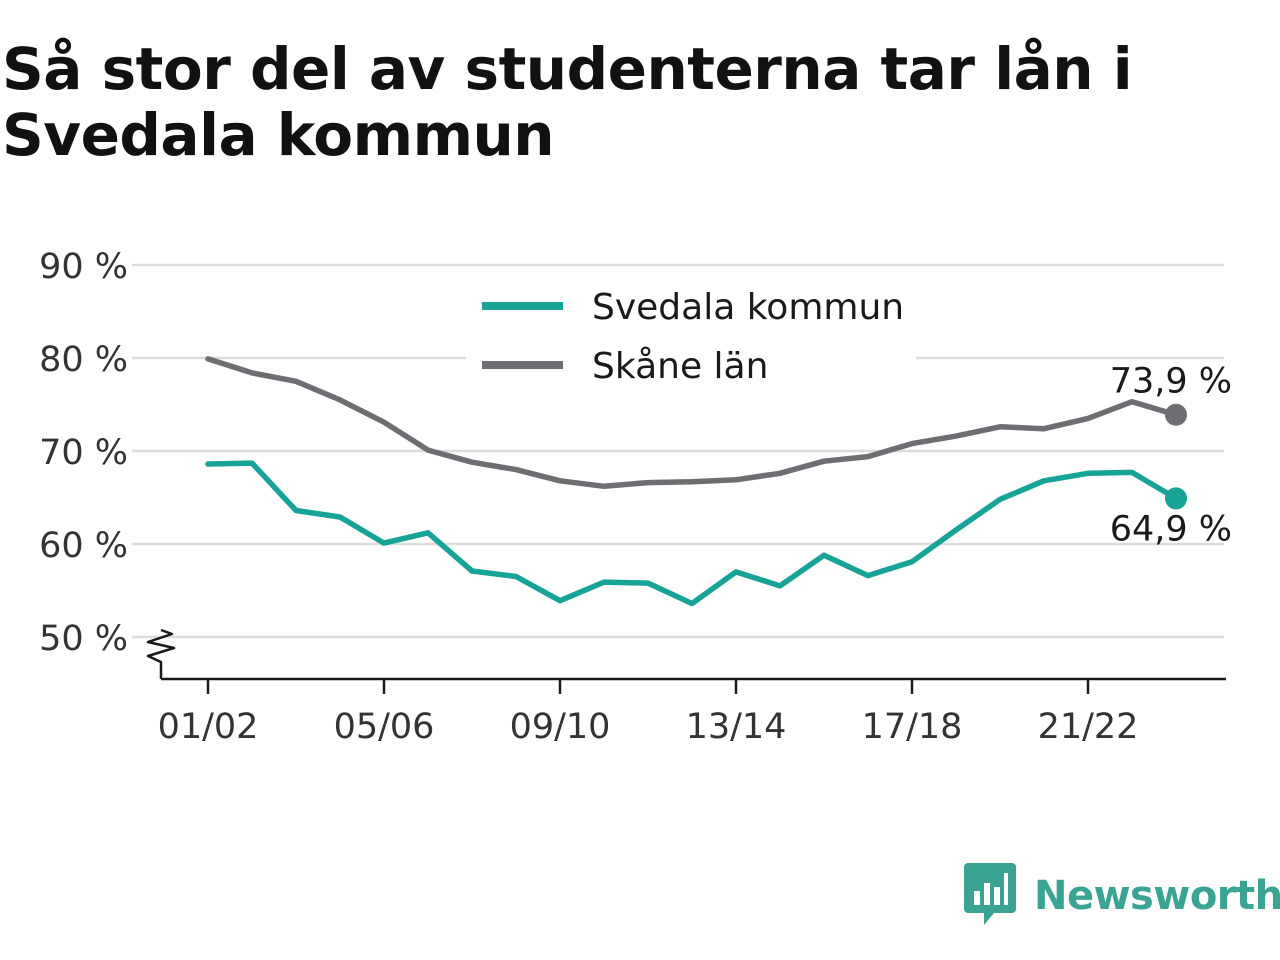  I want to click on end-labels: 64,9 % 73,9 %, so click(1171, 456).